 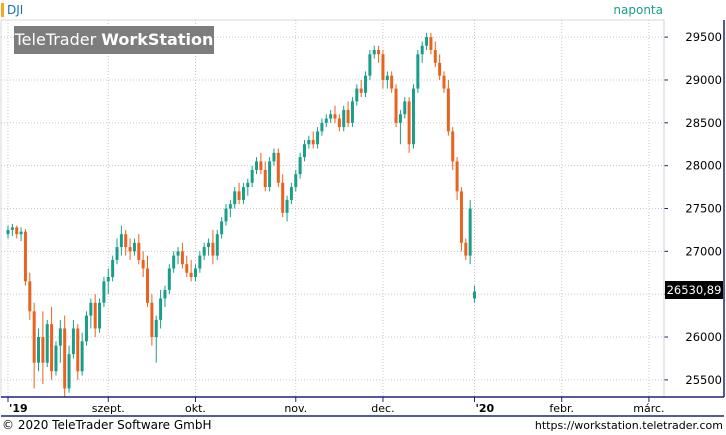 What do you see at coordinates (638, 10) in the screenshot?
I see `interval-label: naponta` at bounding box center [638, 10].